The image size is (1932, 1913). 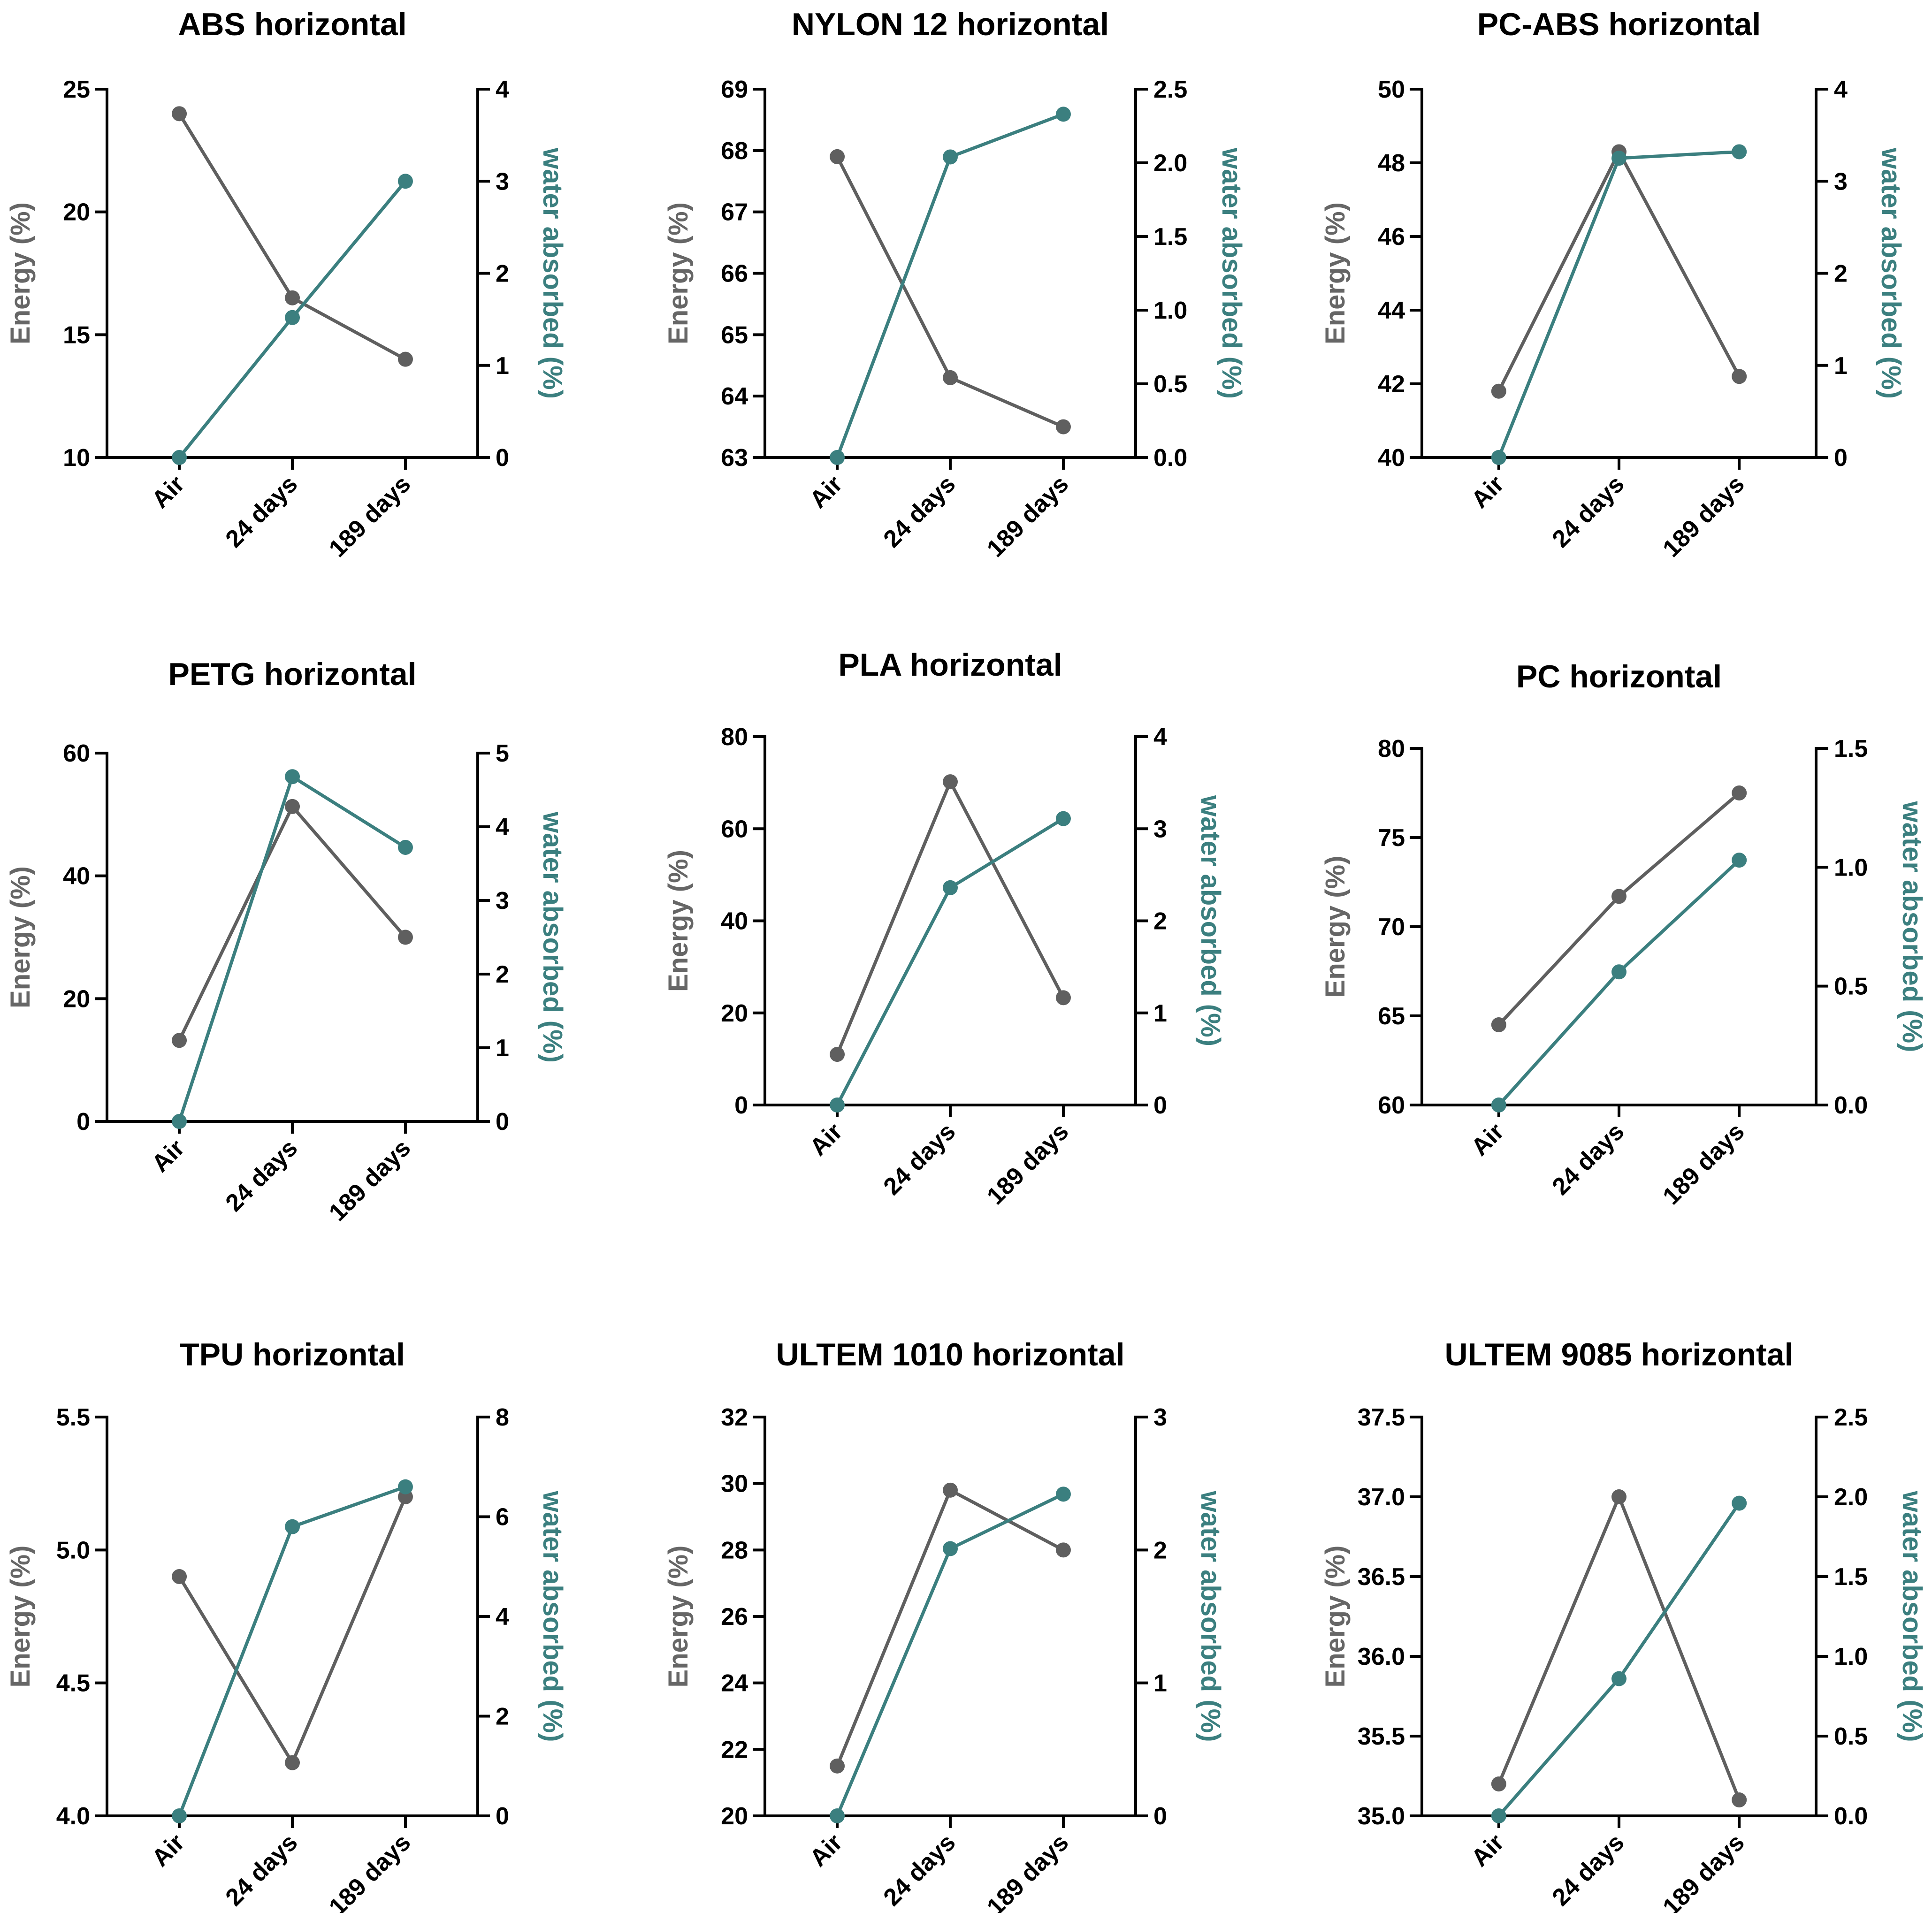 What do you see at coordinates (734, 1484) in the screenshot?
I see `left-y-tick-label: 30` at bounding box center [734, 1484].